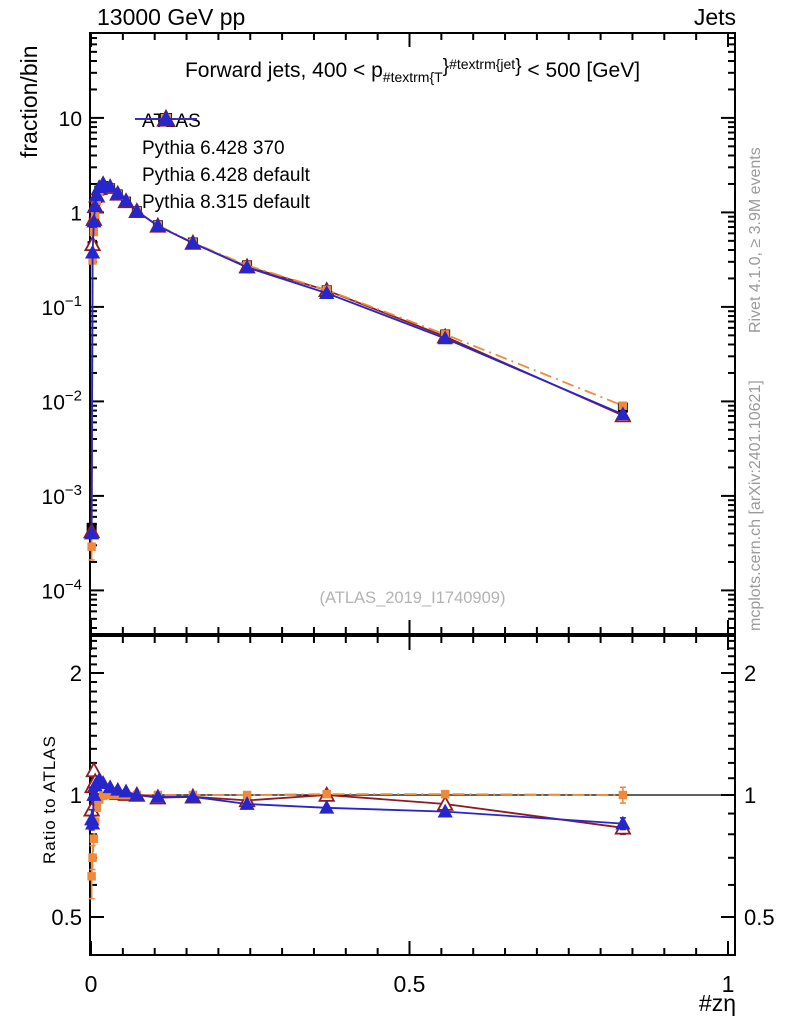 This screenshot has width=786, height=1024. Describe the element at coordinates (518, 66) in the screenshot. I see `panel-title-brace2: }` at that location.